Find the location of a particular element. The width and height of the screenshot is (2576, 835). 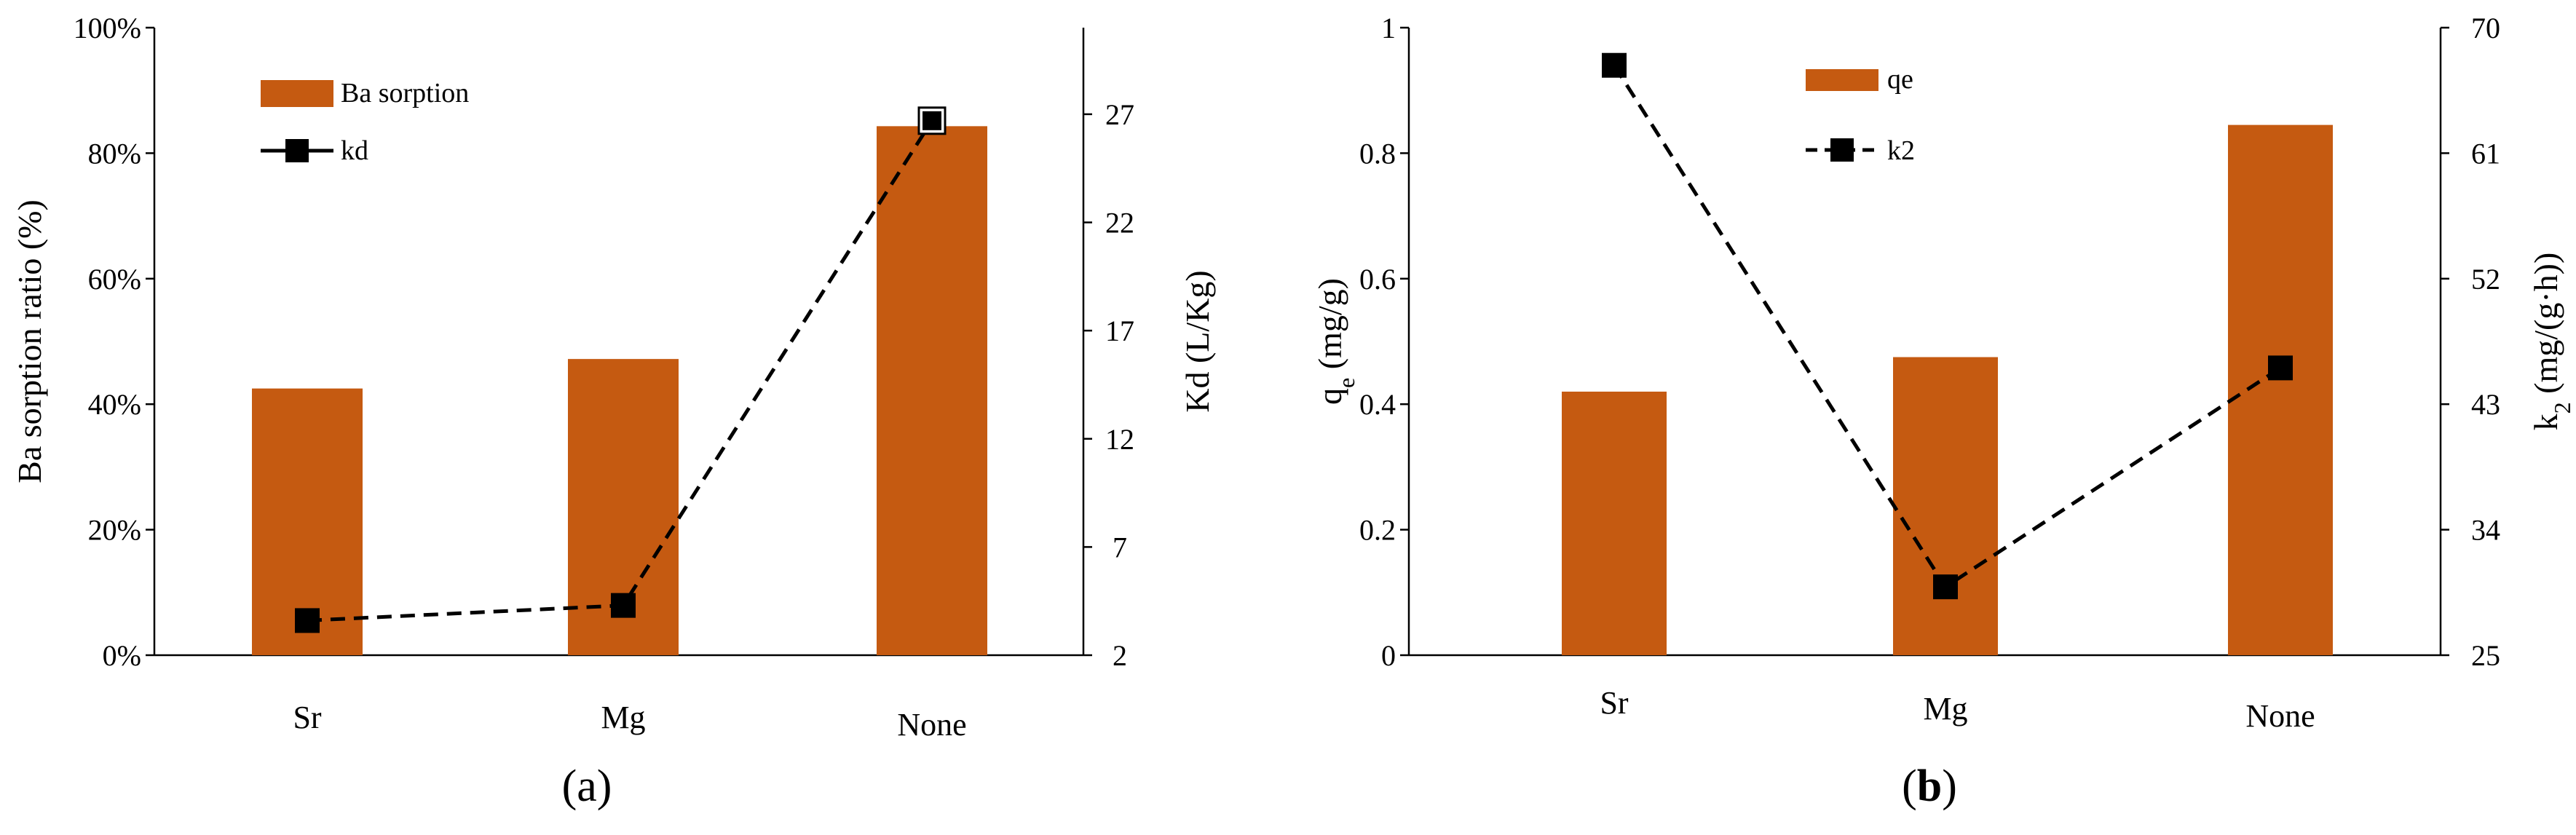

panel-a-left-axis-title: Ba sorption ratio (%) is located at coordinates (30, 341).